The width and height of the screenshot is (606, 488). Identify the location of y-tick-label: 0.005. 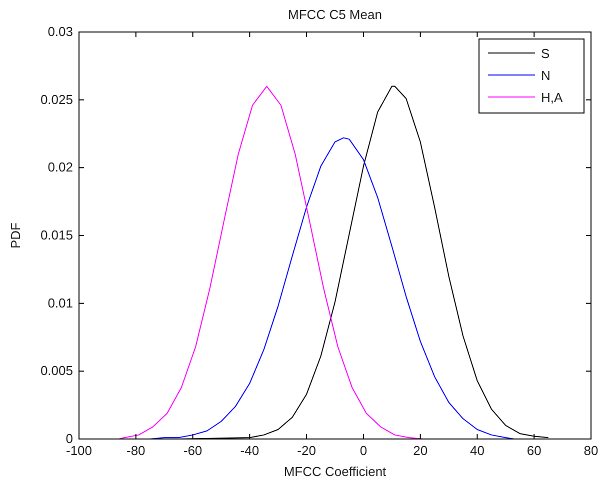
(56, 370).